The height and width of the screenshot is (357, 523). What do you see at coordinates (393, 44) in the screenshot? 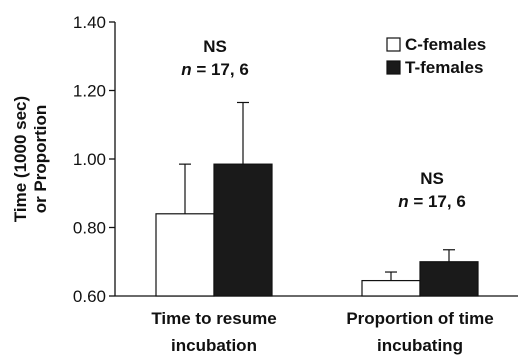
I see `legend-swatch-c-females` at bounding box center [393, 44].